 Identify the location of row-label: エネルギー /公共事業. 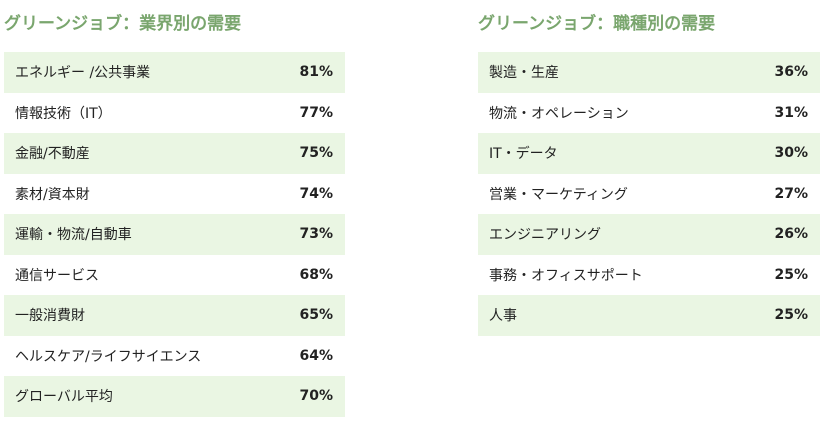
(83, 73).